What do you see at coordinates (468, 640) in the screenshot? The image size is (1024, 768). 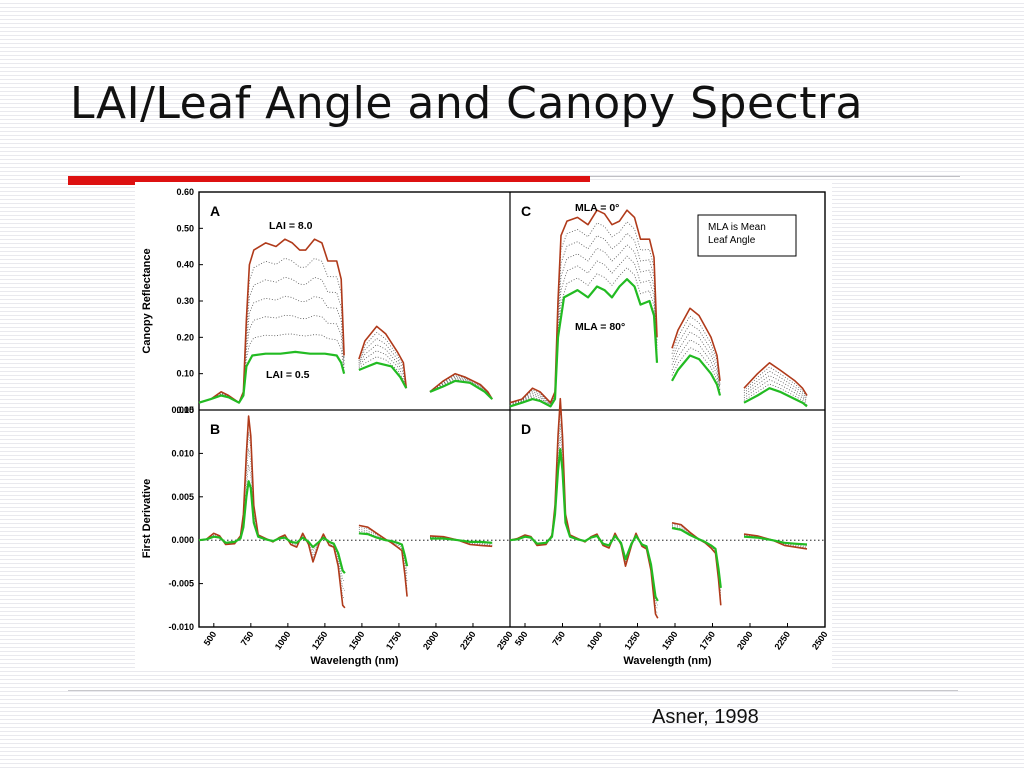 I see `x-tick-label-0-7: 2250` at bounding box center [468, 640].